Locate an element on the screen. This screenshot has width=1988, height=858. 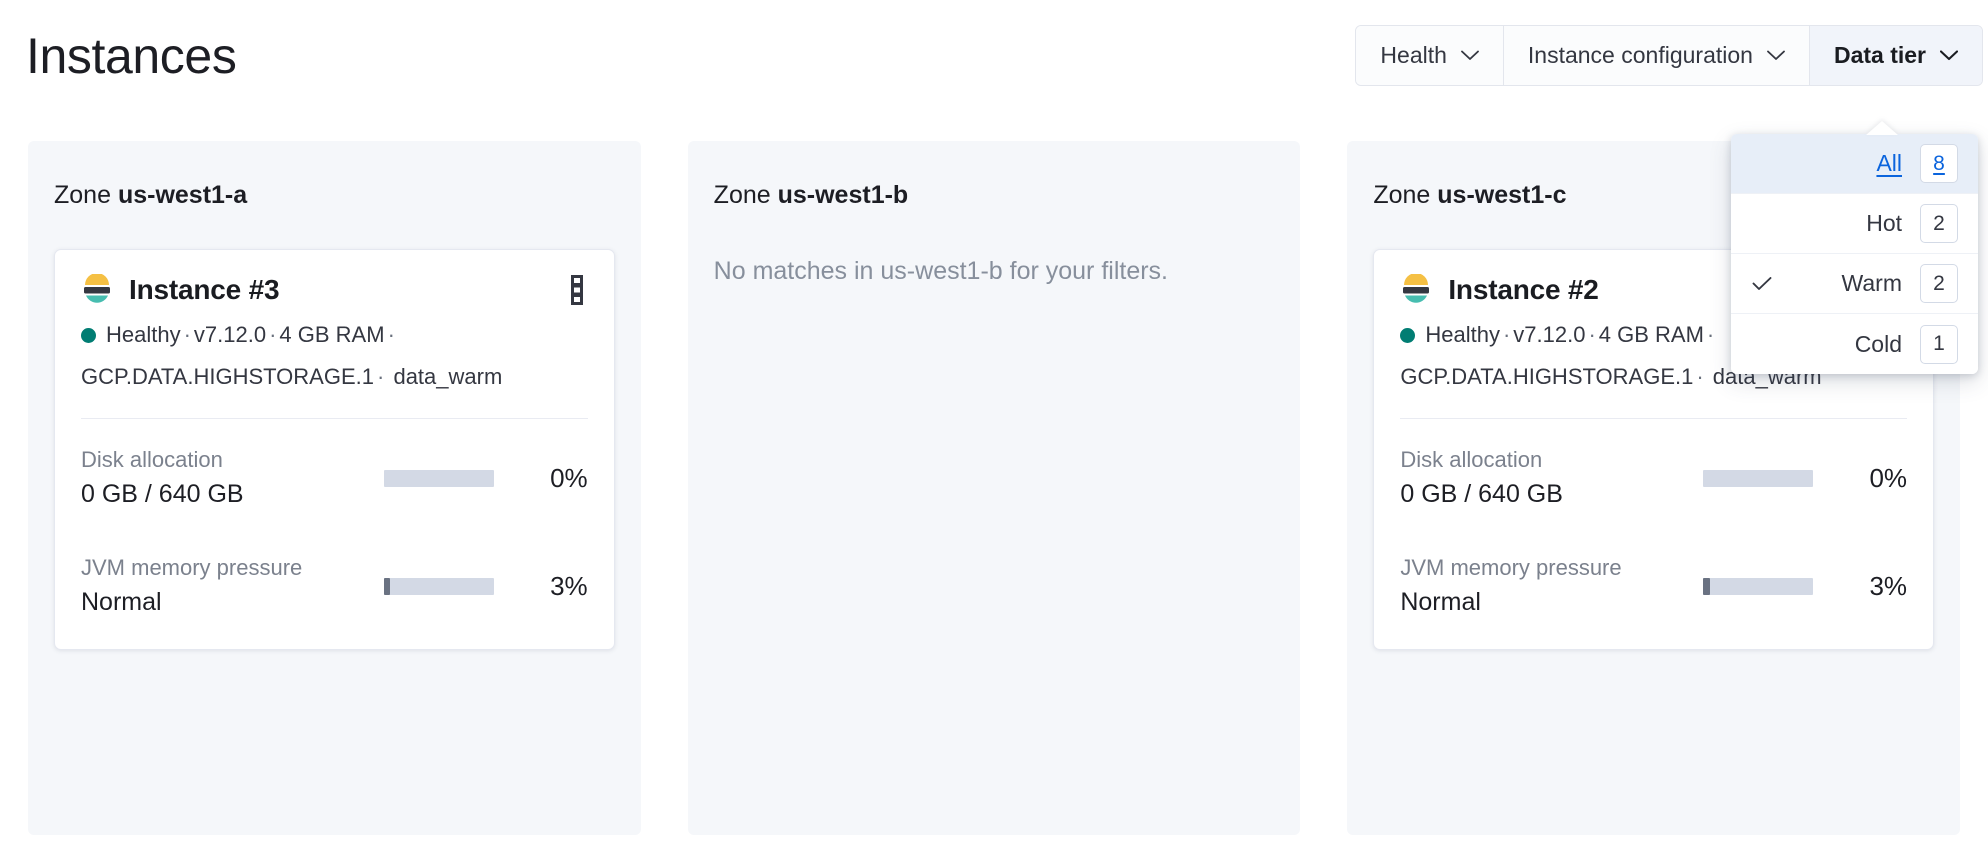
popover-option-all: All 8 is located at coordinates (1854, 164).